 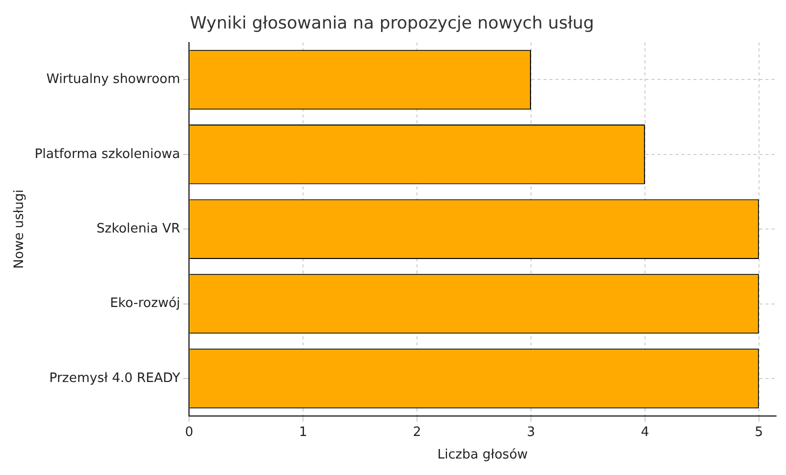 I want to click on x-tick-label: 3, so click(x=531, y=432).